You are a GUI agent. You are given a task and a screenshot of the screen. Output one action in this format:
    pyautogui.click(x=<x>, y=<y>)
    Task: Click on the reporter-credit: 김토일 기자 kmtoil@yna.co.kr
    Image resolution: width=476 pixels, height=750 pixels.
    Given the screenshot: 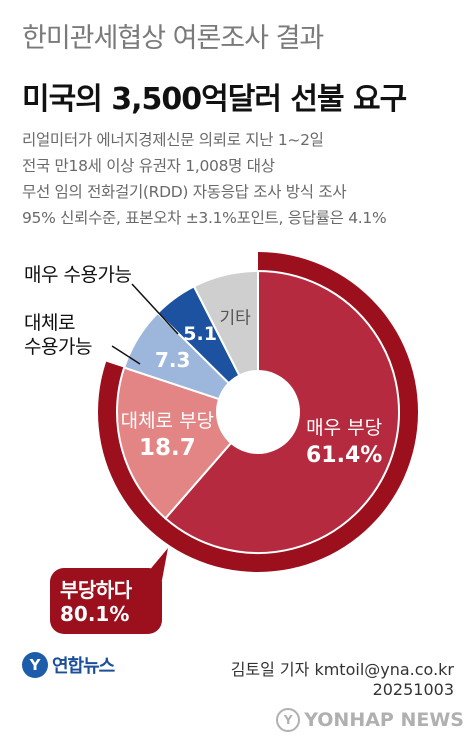 What is the action you would take?
    pyautogui.click(x=342, y=669)
    